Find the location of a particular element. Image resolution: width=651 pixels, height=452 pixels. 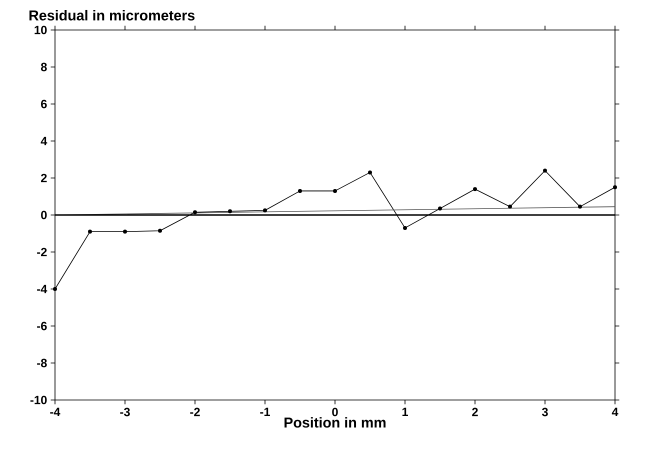

x-tick-label: -2 is located at coordinates (195, 412).